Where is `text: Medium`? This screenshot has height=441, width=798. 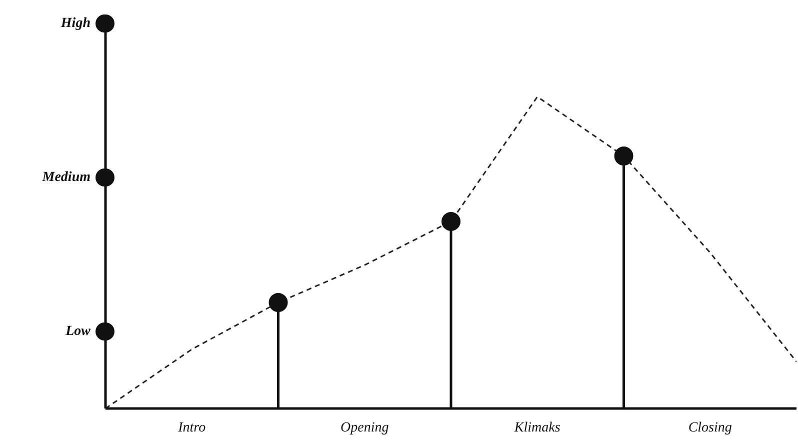 text: Medium is located at coordinates (66, 177).